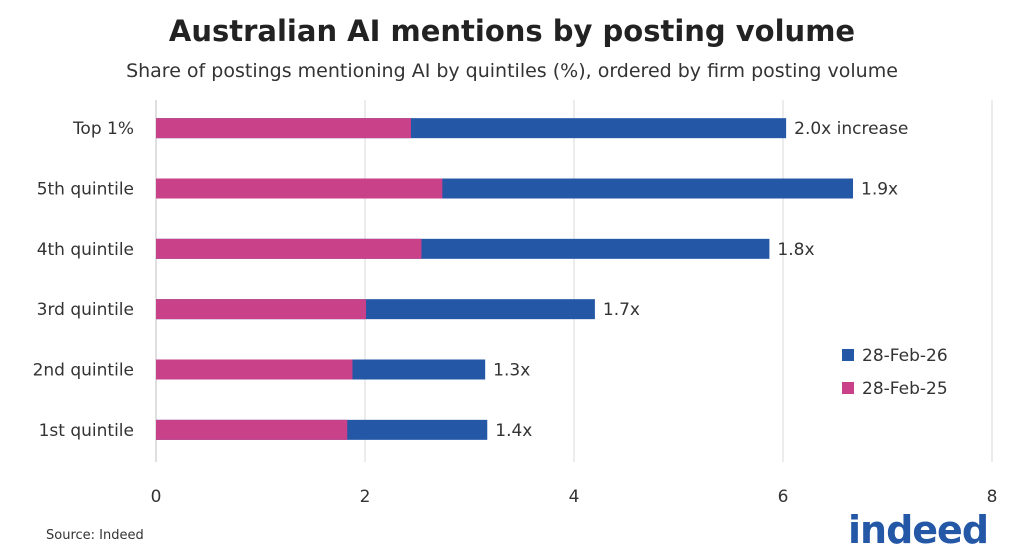 The width and height of the screenshot is (1024, 558). What do you see at coordinates (918, 530) in the screenshot?
I see `indeed-logo: indeed` at bounding box center [918, 530].